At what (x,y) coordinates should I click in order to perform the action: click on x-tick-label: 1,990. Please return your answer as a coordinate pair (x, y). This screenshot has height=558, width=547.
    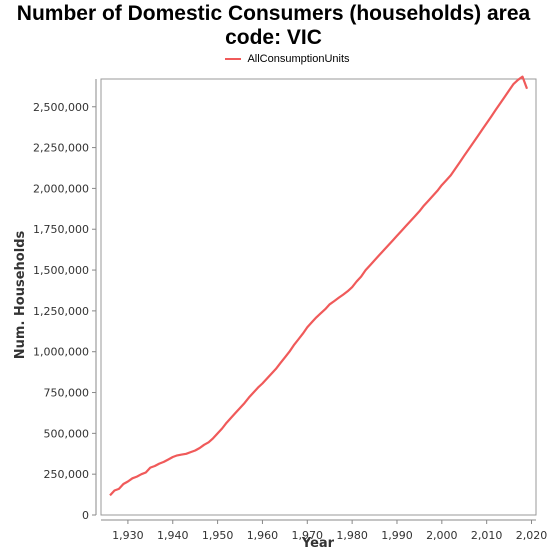
    Looking at the image, I should click on (397, 535).